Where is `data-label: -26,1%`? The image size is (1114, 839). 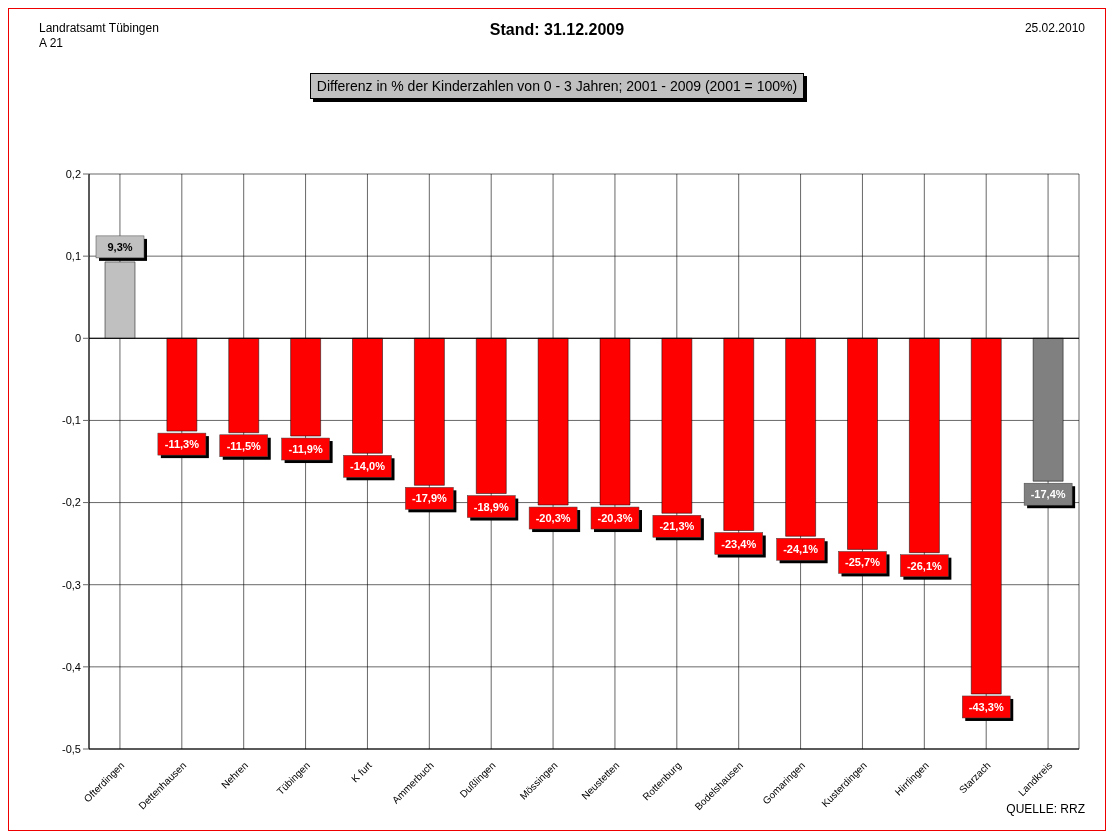
data-label: -26,1% is located at coordinates (924, 565).